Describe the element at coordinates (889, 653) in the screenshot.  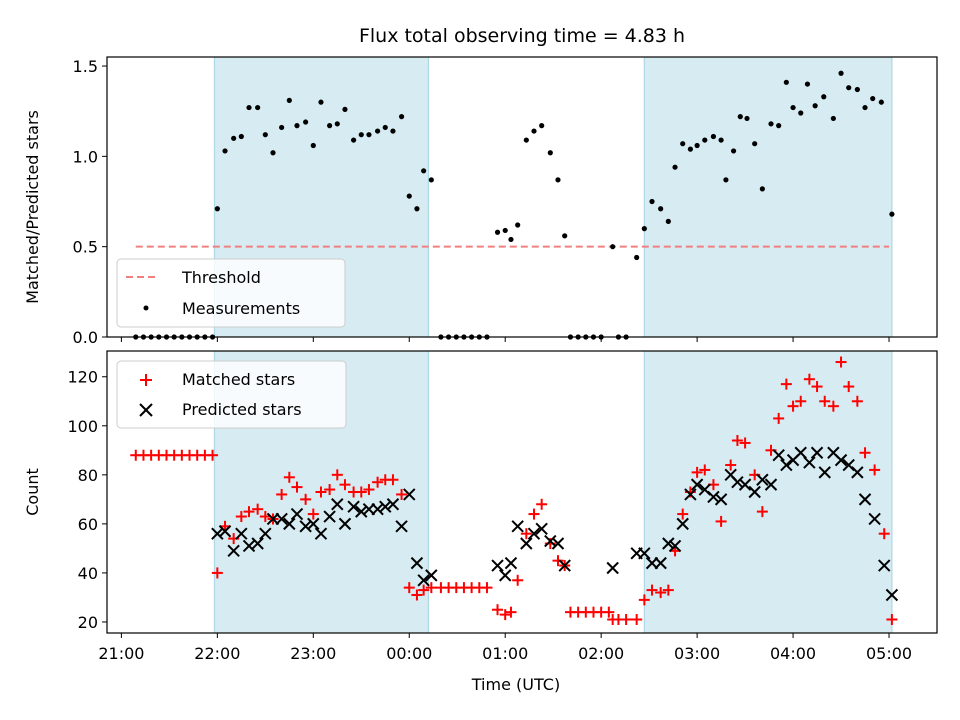
I see `bottom-x-tick-label: 05:00` at that location.